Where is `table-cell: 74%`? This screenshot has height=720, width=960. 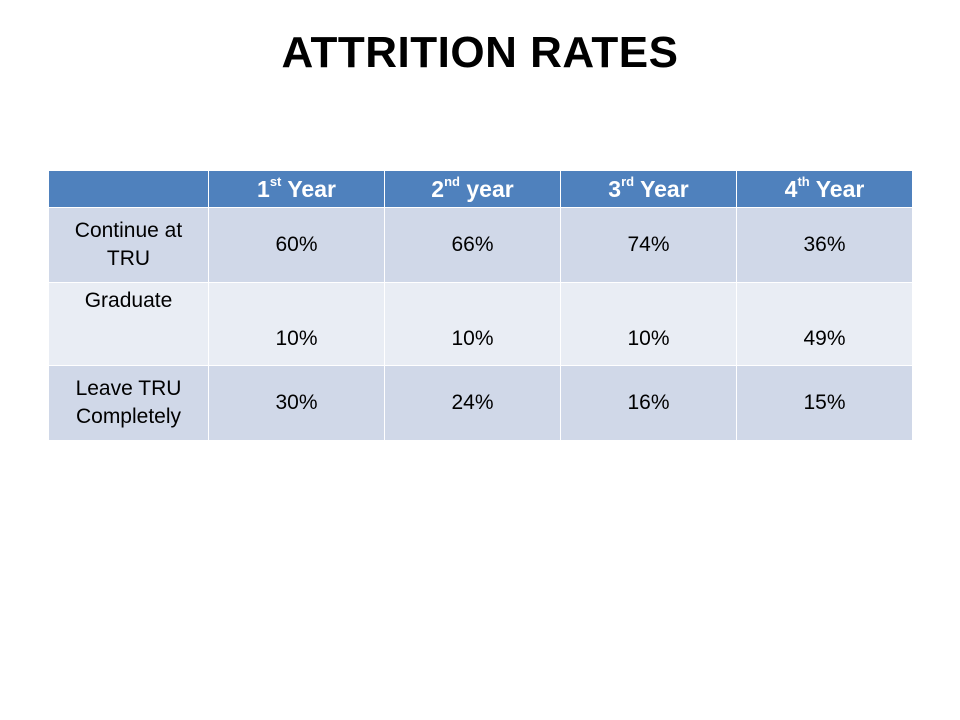
table-cell: 74% is located at coordinates (648, 245).